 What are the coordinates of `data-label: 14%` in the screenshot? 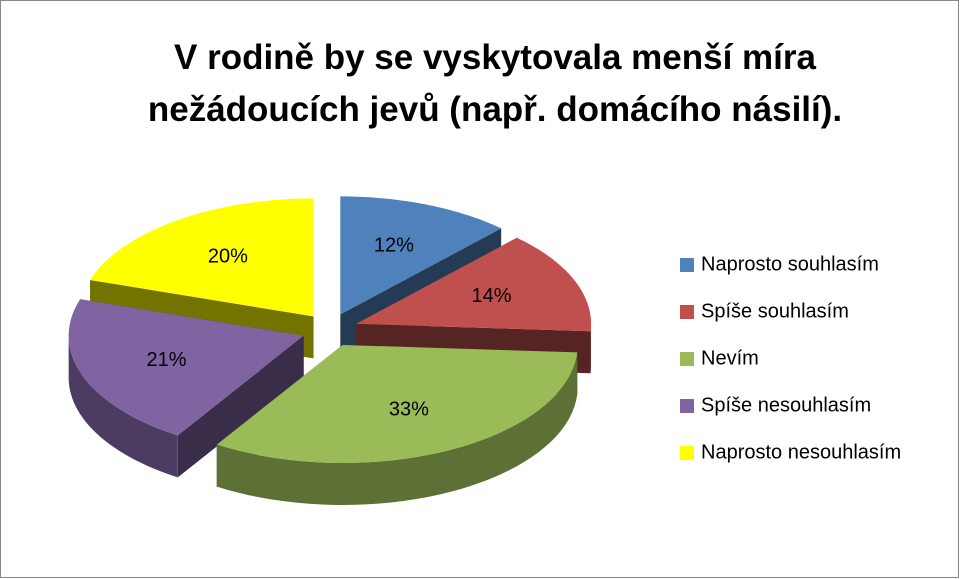 It's located at (491, 296).